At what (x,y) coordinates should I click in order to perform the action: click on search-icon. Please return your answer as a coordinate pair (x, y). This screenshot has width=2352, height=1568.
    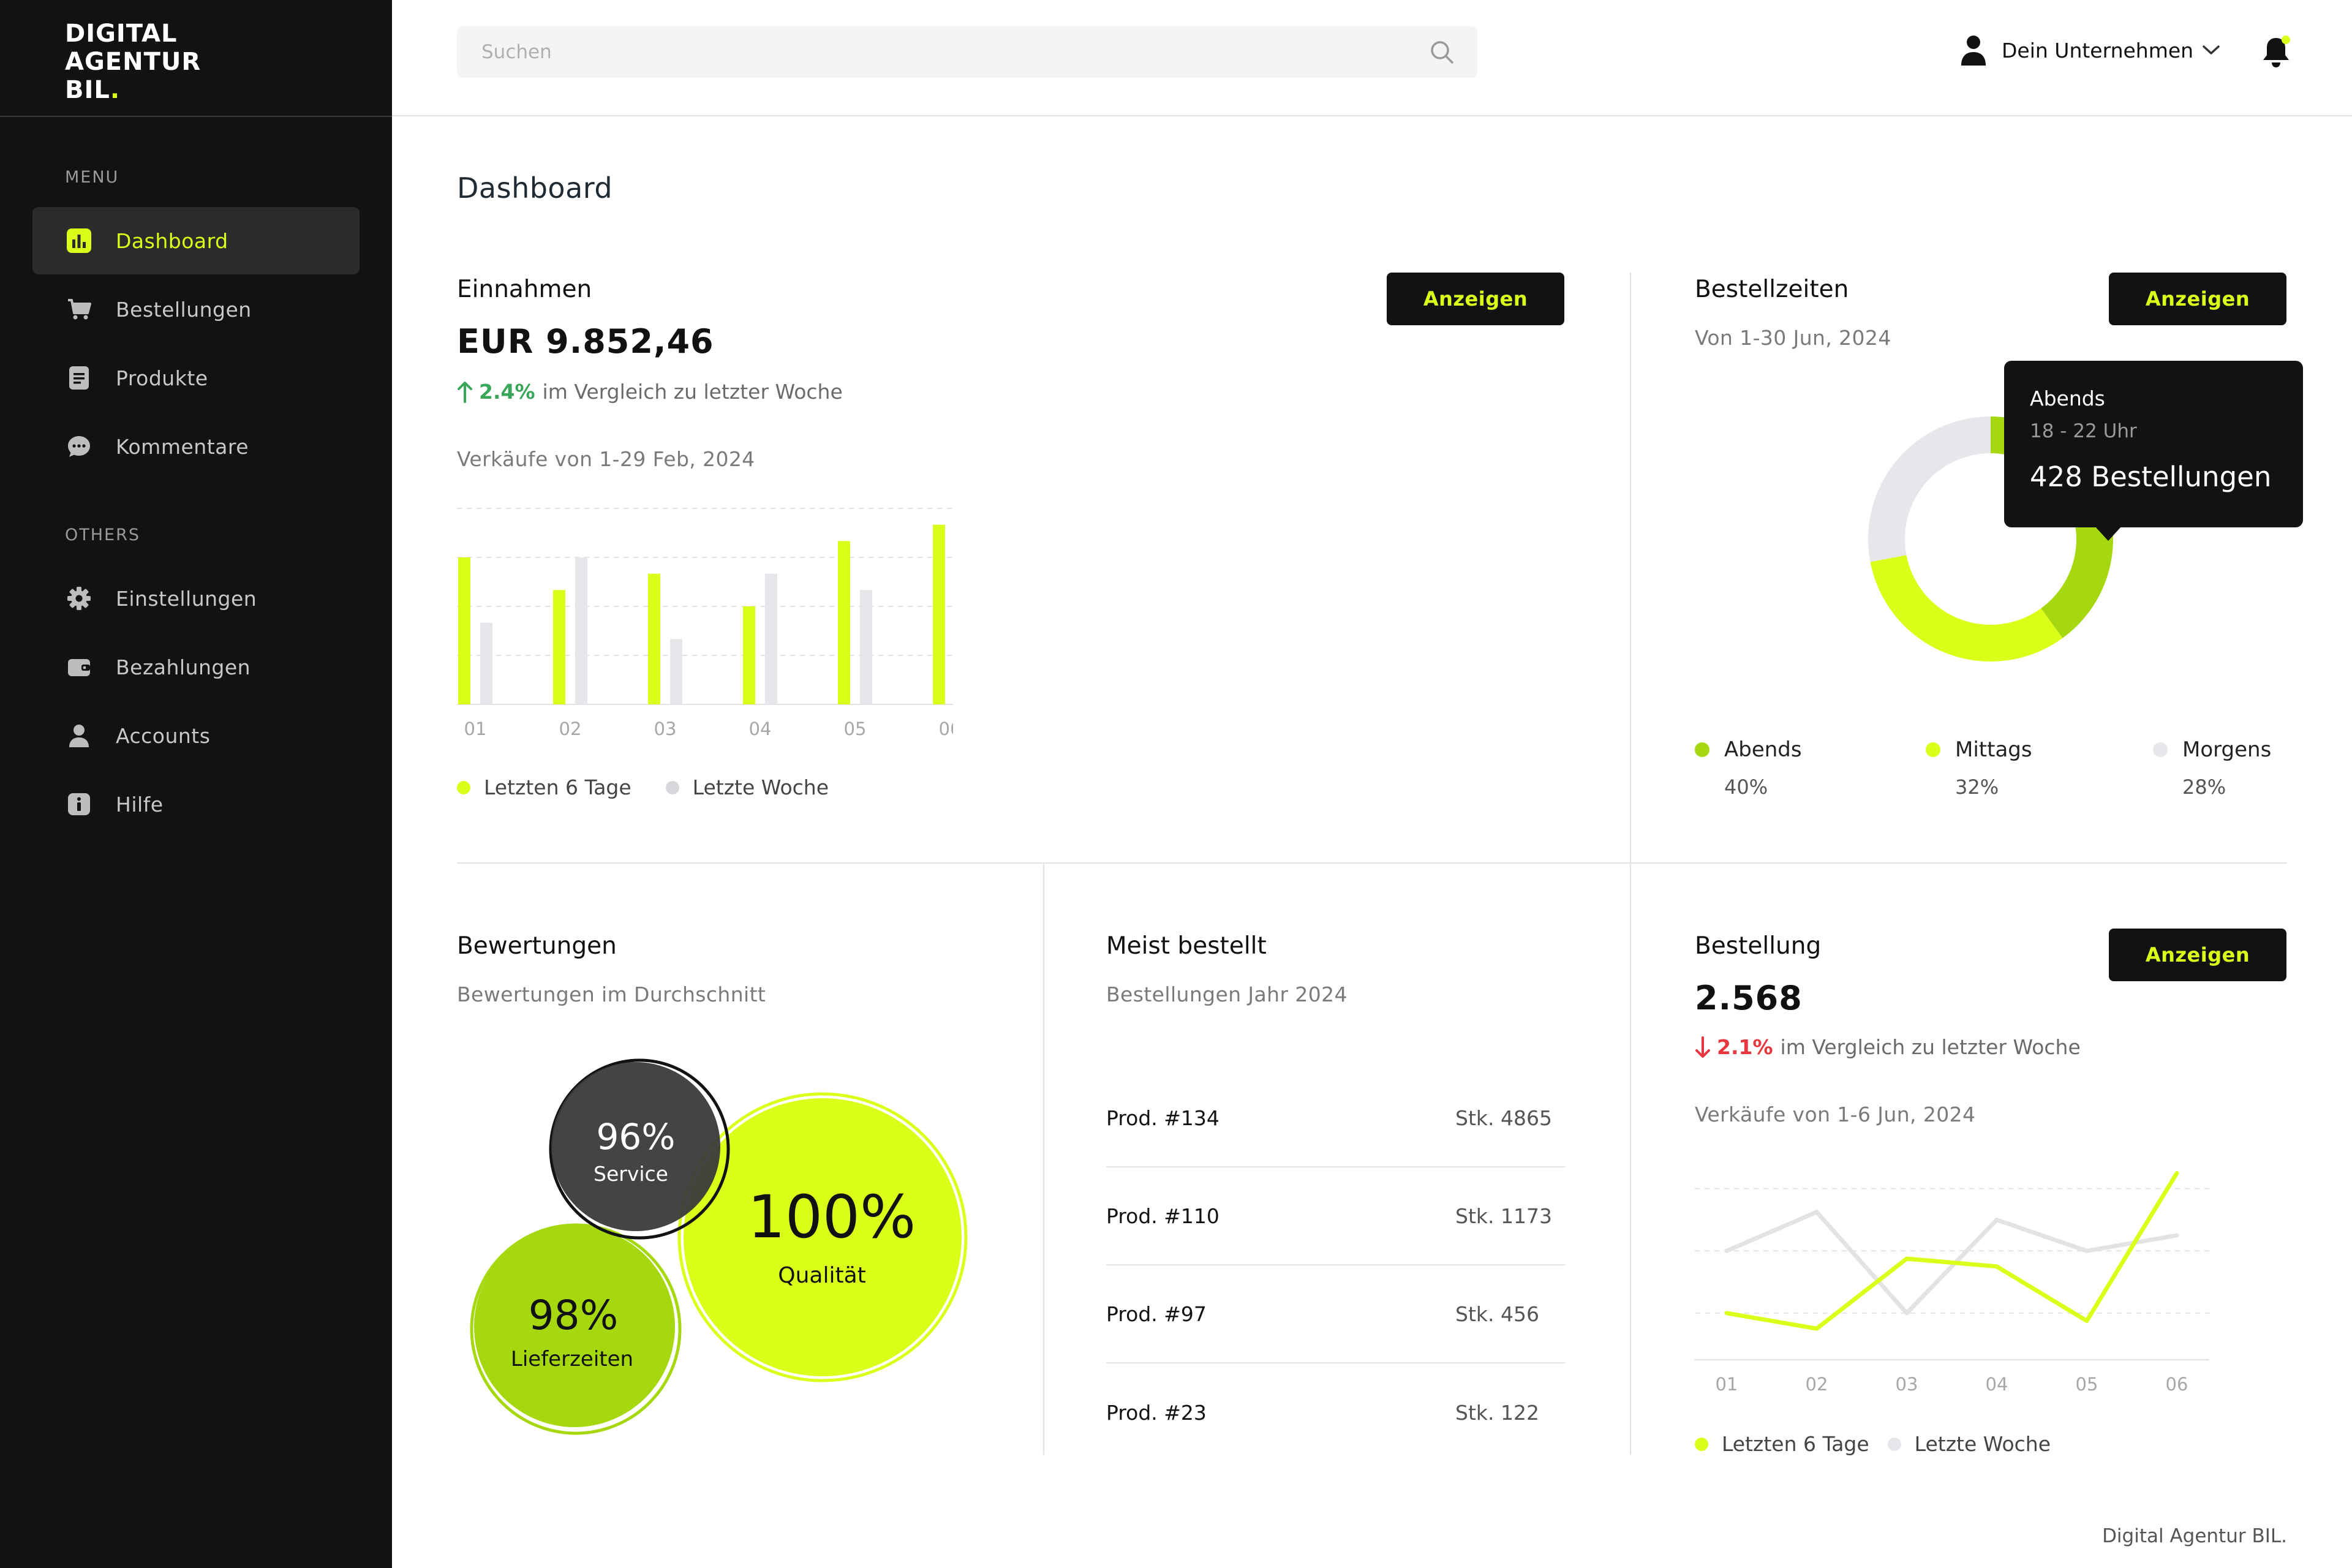
    Looking at the image, I should click on (1442, 53).